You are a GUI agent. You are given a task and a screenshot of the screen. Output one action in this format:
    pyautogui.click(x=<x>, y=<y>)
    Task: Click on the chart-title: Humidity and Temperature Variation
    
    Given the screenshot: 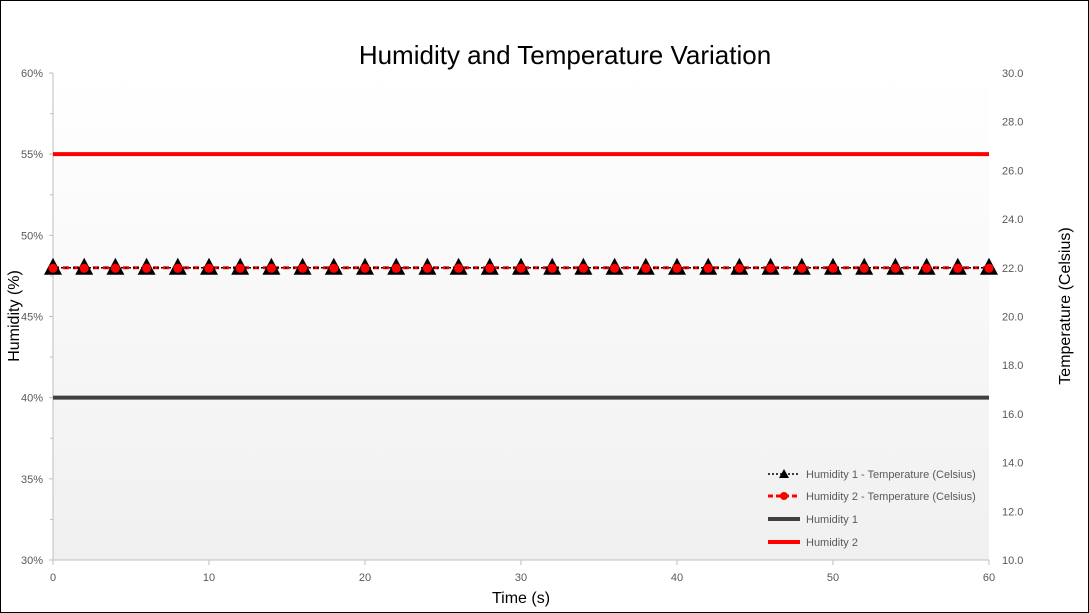 What is the action you would take?
    pyautogui.click(x=565, y=55)
    